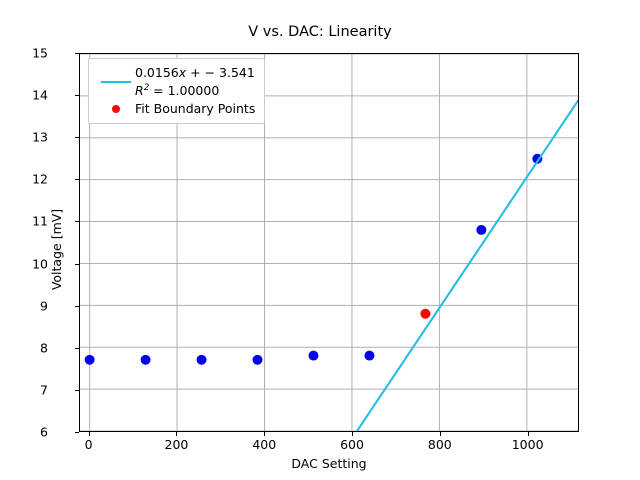 This screenshot has height=480, width=640. What do you see at coordinates (44, 306) in the screenshot?
I see `y-tick-label: 9` at bounding box center [44, 306].